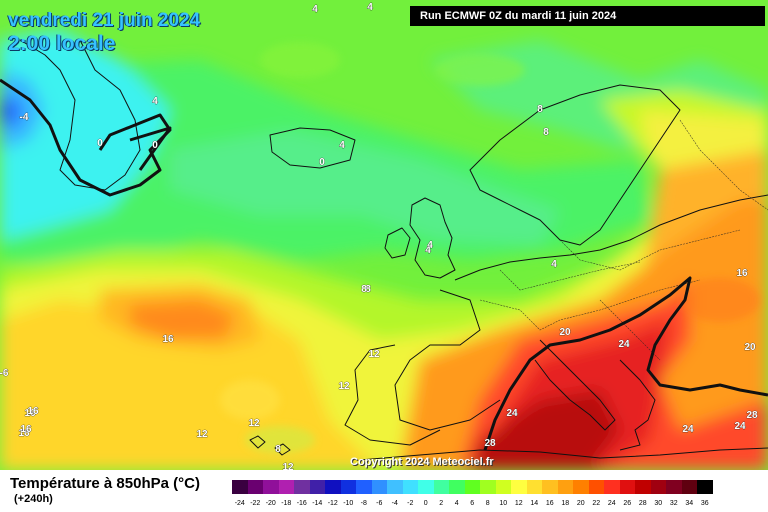 The width and height of the screenshot is (768, 512). What do you see at coordinates (673, 503) in the screenshot?
I see `scale-tick: 32` at bounding box center [673, 503].